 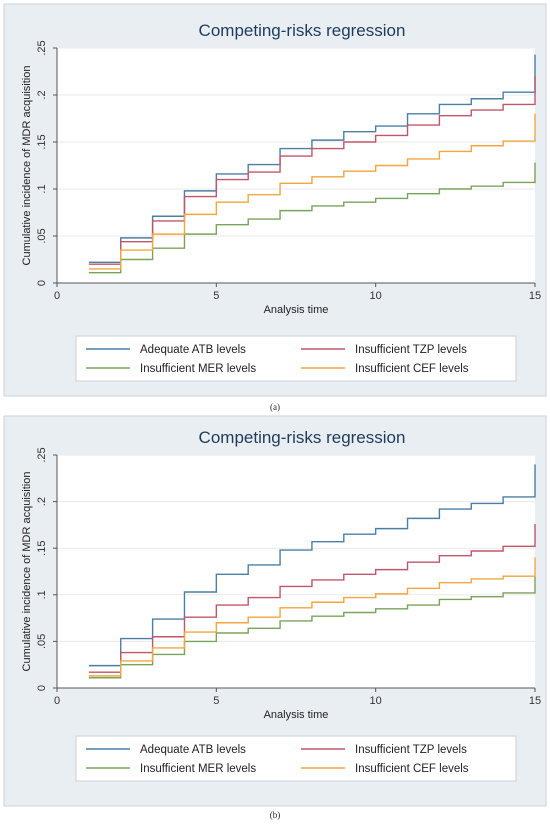 What do you see at coordinates (275, 407) in the screenshot?
I see `caption-a: (a)` at bounding box center [275, 407].